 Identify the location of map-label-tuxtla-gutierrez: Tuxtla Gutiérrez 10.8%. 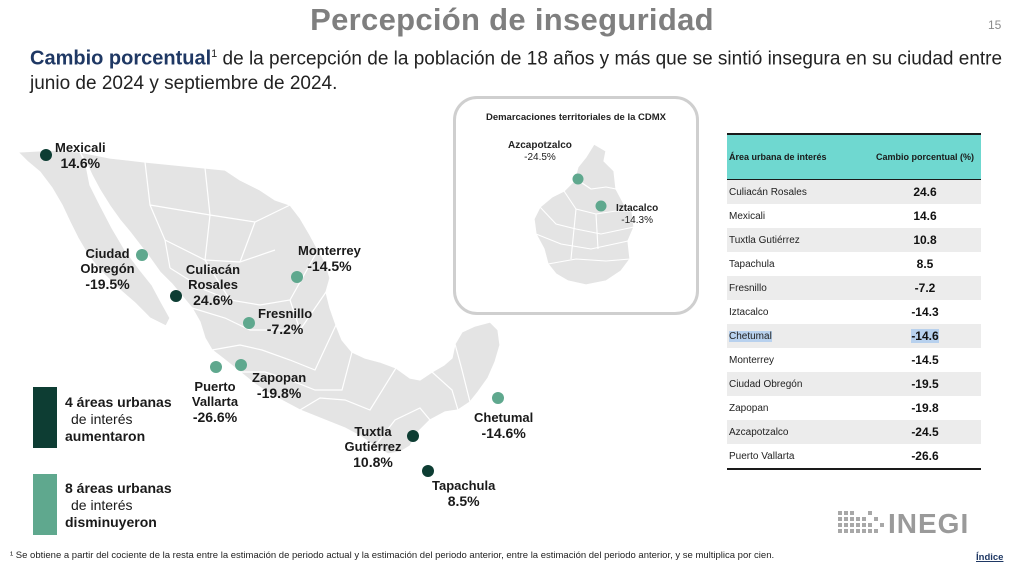
(373, 447).